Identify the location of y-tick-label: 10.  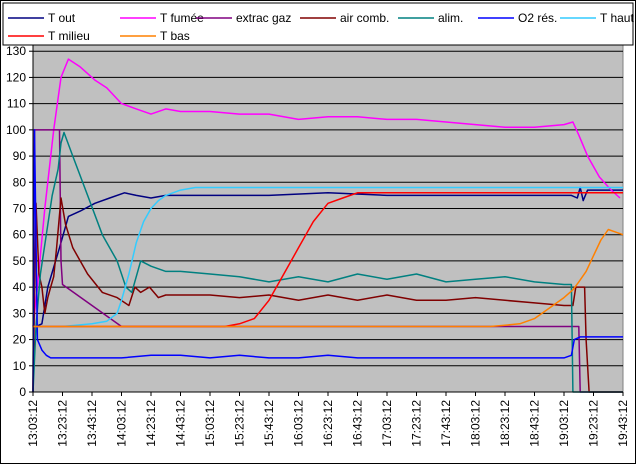
(20, 366).